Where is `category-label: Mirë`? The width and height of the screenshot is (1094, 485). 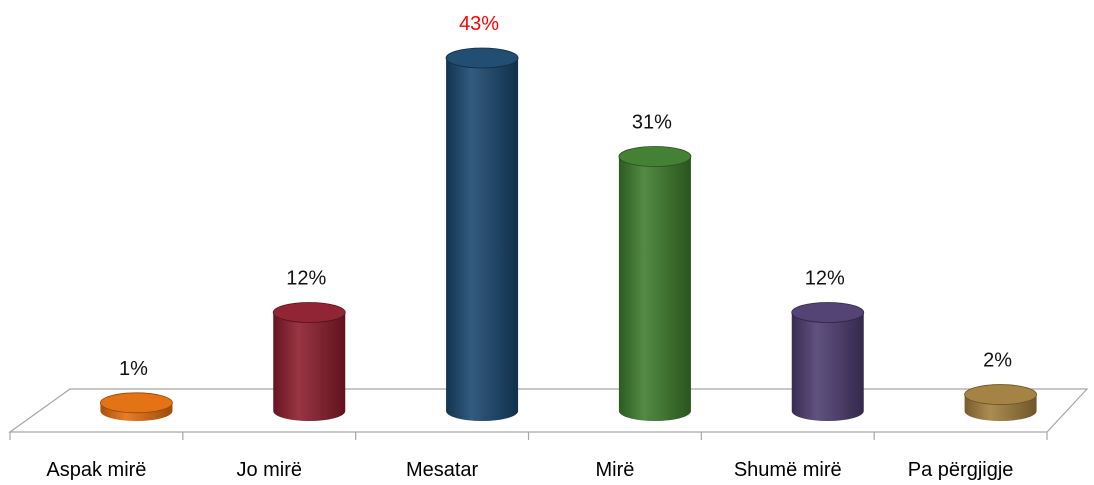 category-label: Mirë is located at coordinates (614, 470).